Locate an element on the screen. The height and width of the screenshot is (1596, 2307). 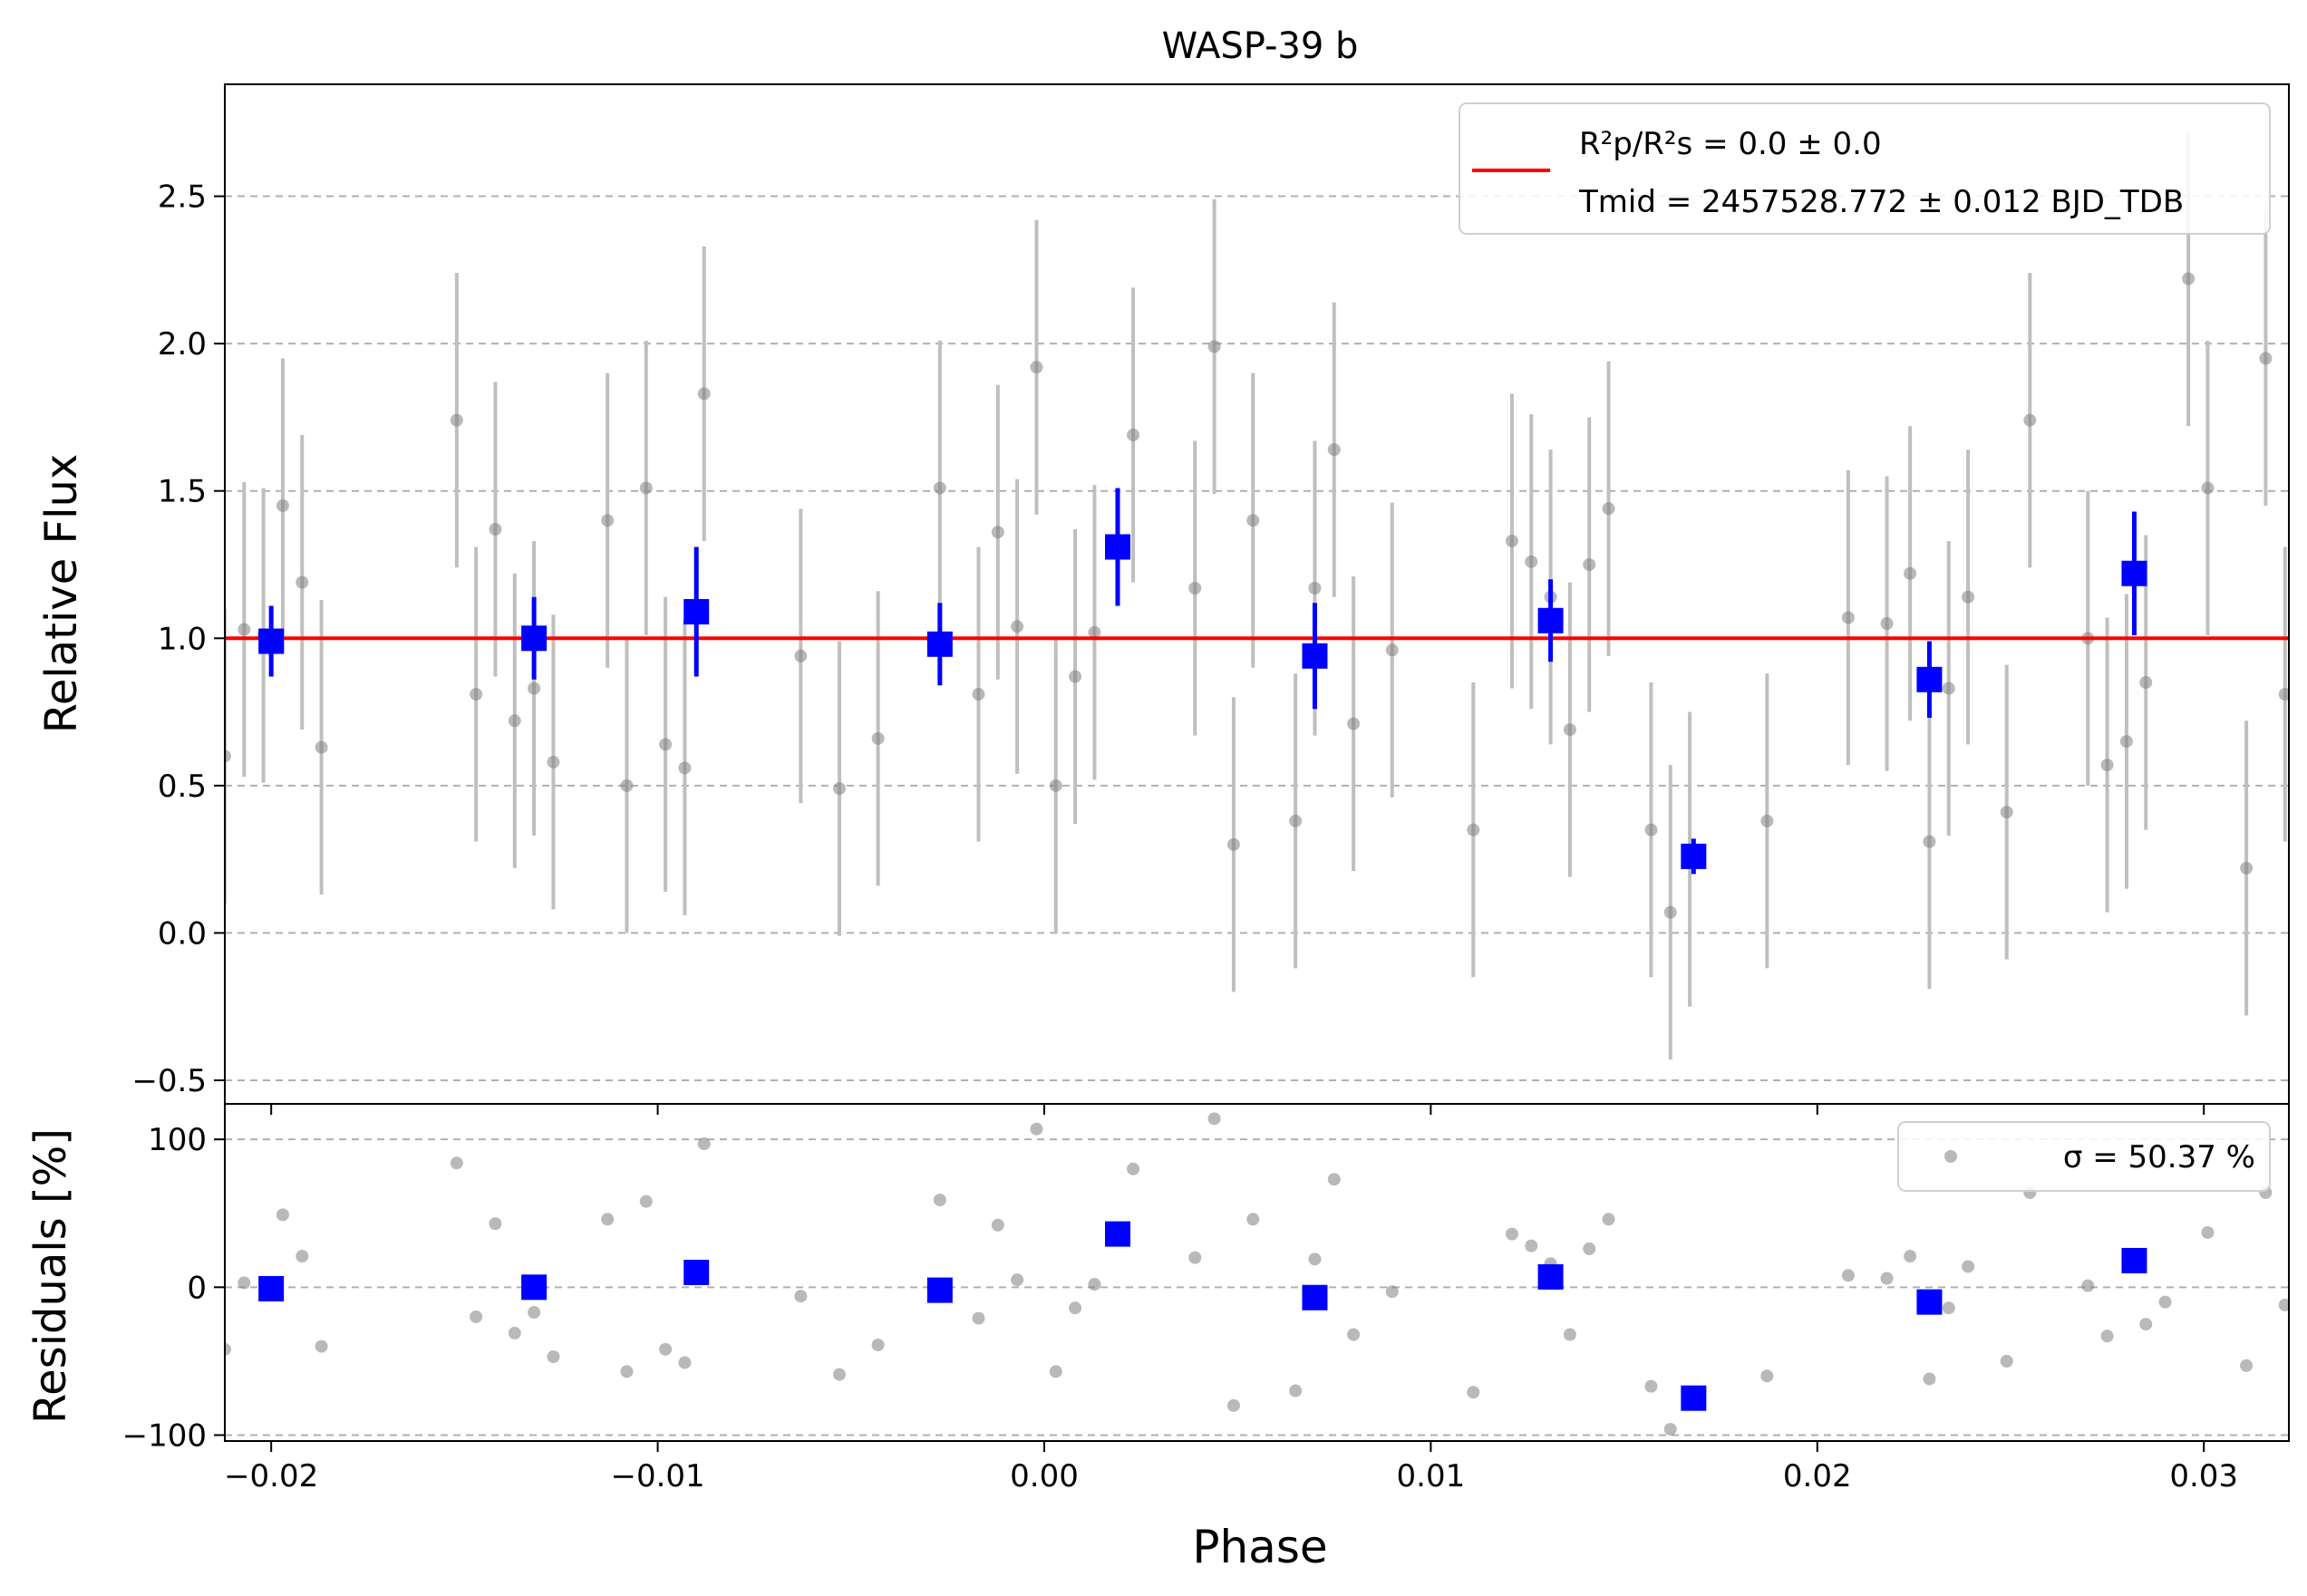
model-legend-line2: Tmid = 2457528.772 ± 0.012 BJD_TDB is located at coordinates (1881, 202).